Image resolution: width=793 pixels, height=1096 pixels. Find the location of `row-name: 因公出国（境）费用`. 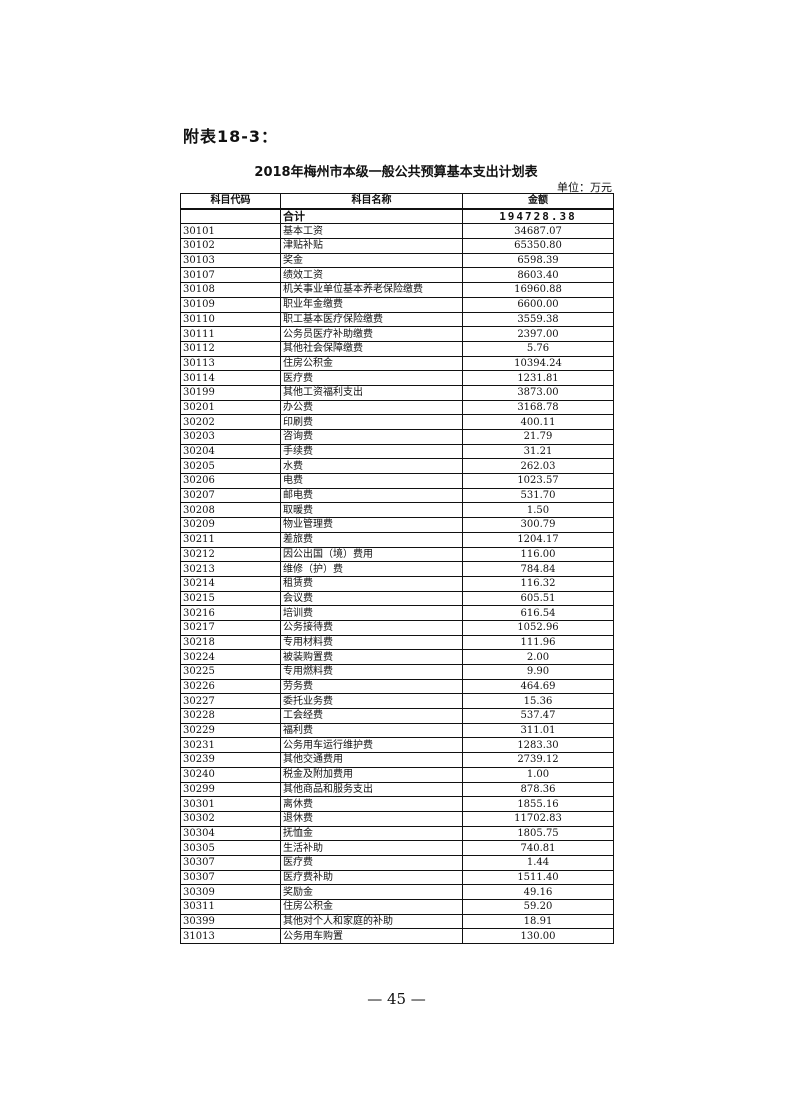

row-name: 因公出国（境）费用 is located at coordinates (371, 554).